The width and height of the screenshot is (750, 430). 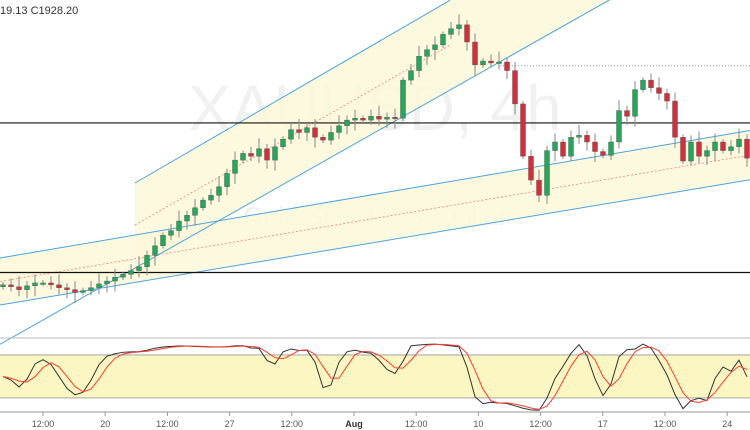 I want to click on stochastic-band, so click(x=375, y=376).